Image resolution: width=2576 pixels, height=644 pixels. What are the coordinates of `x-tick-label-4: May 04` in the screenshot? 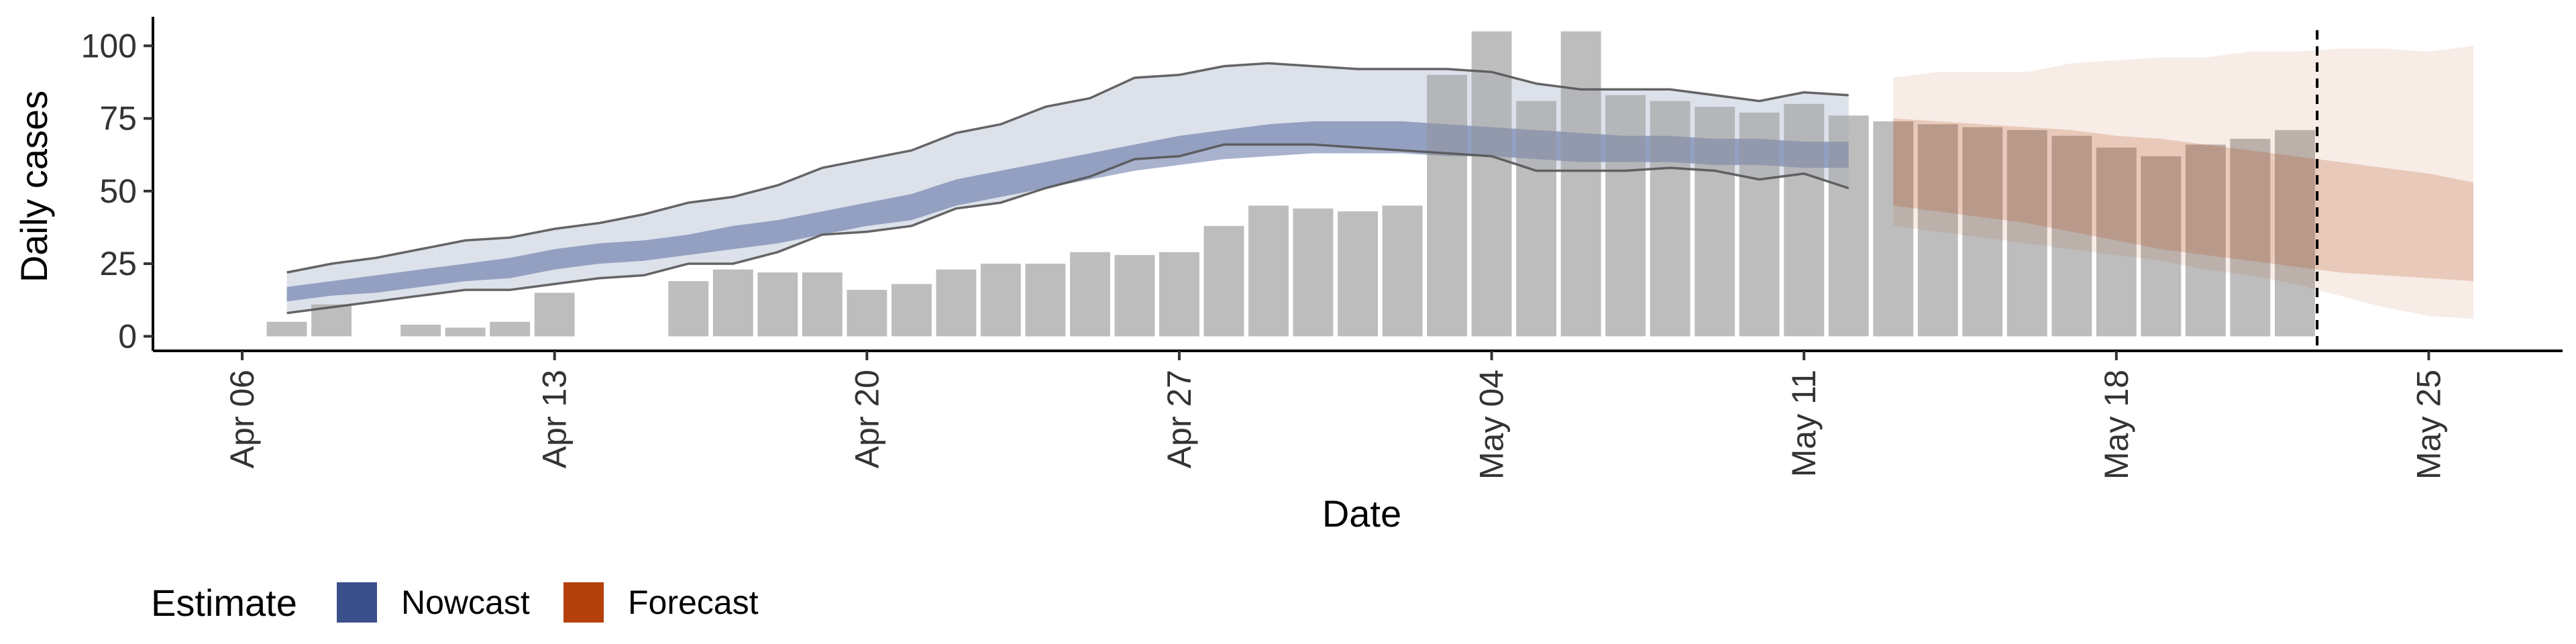 It's located at (1492, 425).